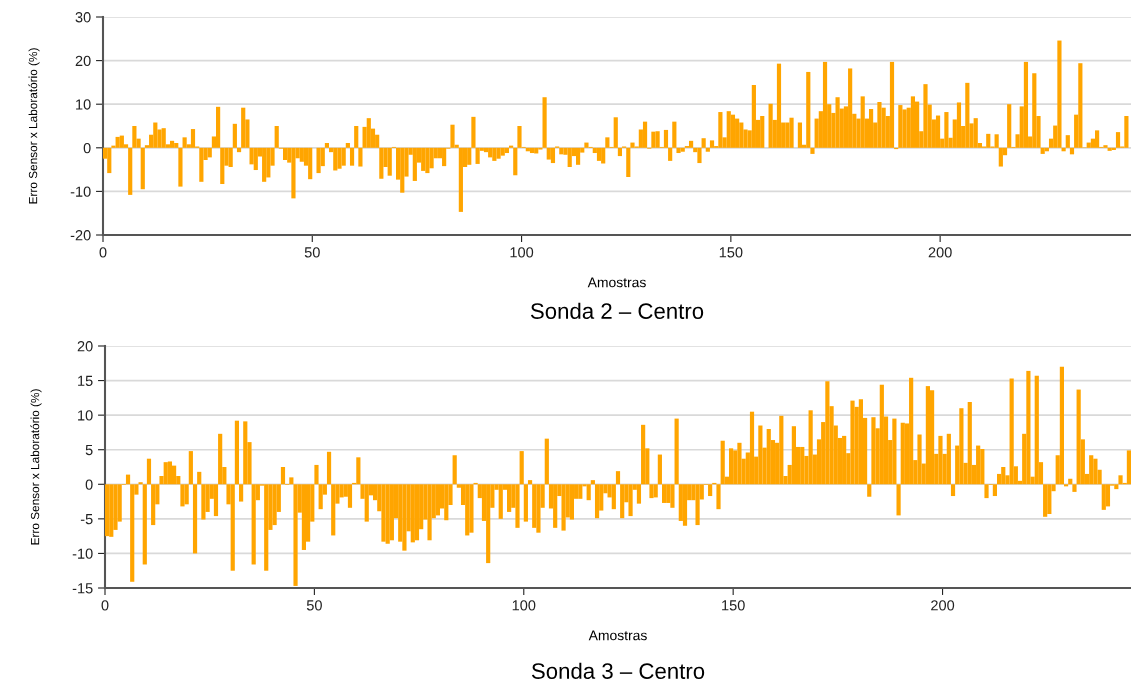 This screenshot has width=1131, height=682. I want to click on text: Sonda 3 – Centro, so click(618, 670).